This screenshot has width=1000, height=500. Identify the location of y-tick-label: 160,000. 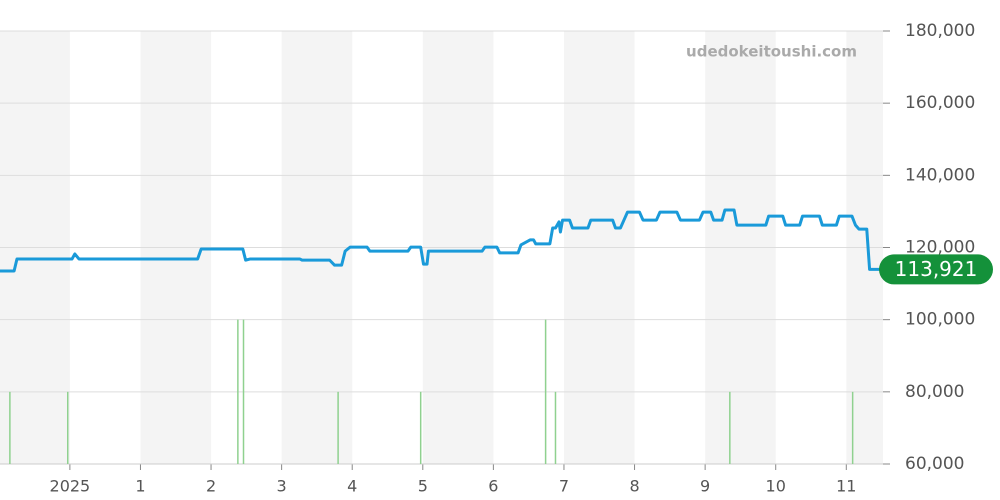
(940, 103).